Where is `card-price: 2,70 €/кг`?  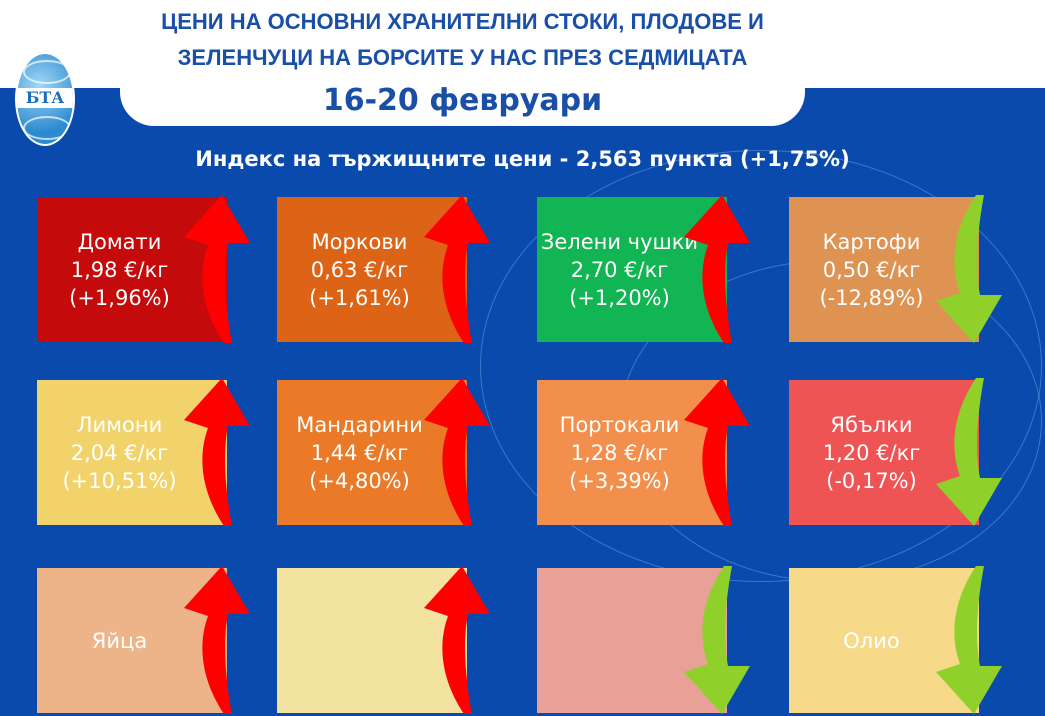 card-price: 2,70 €/кг is located at coordinates (619, 269).